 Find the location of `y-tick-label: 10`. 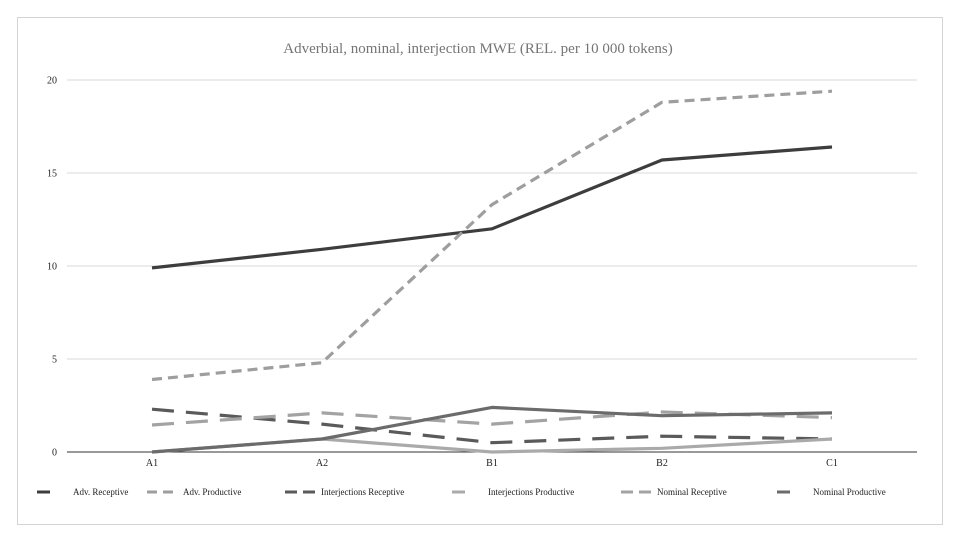

y-tick-label: 10 is located at coordinates (52, 267).